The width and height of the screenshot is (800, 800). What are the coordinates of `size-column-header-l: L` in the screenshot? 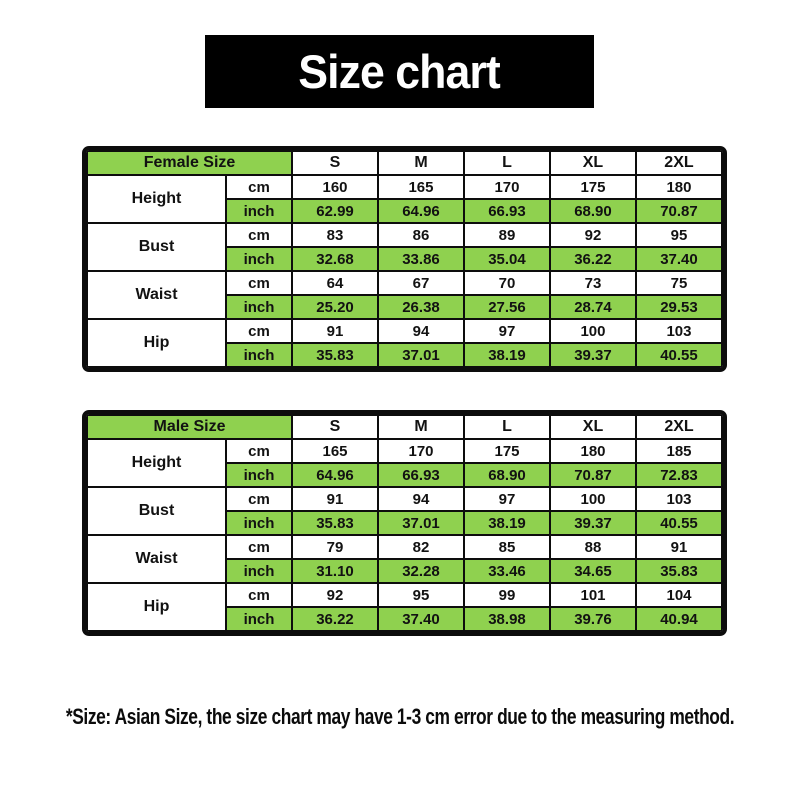 It's located at (506, 163).